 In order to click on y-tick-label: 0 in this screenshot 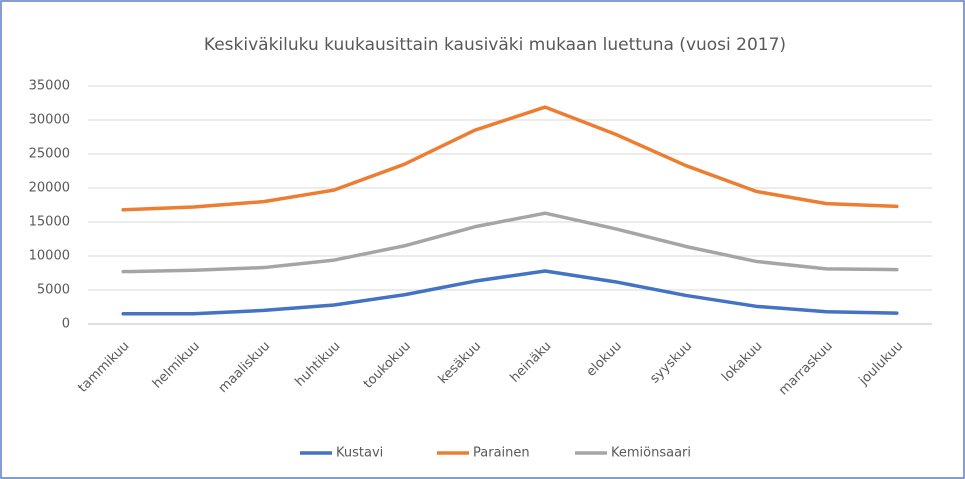, I will do `click(66, 324)`.